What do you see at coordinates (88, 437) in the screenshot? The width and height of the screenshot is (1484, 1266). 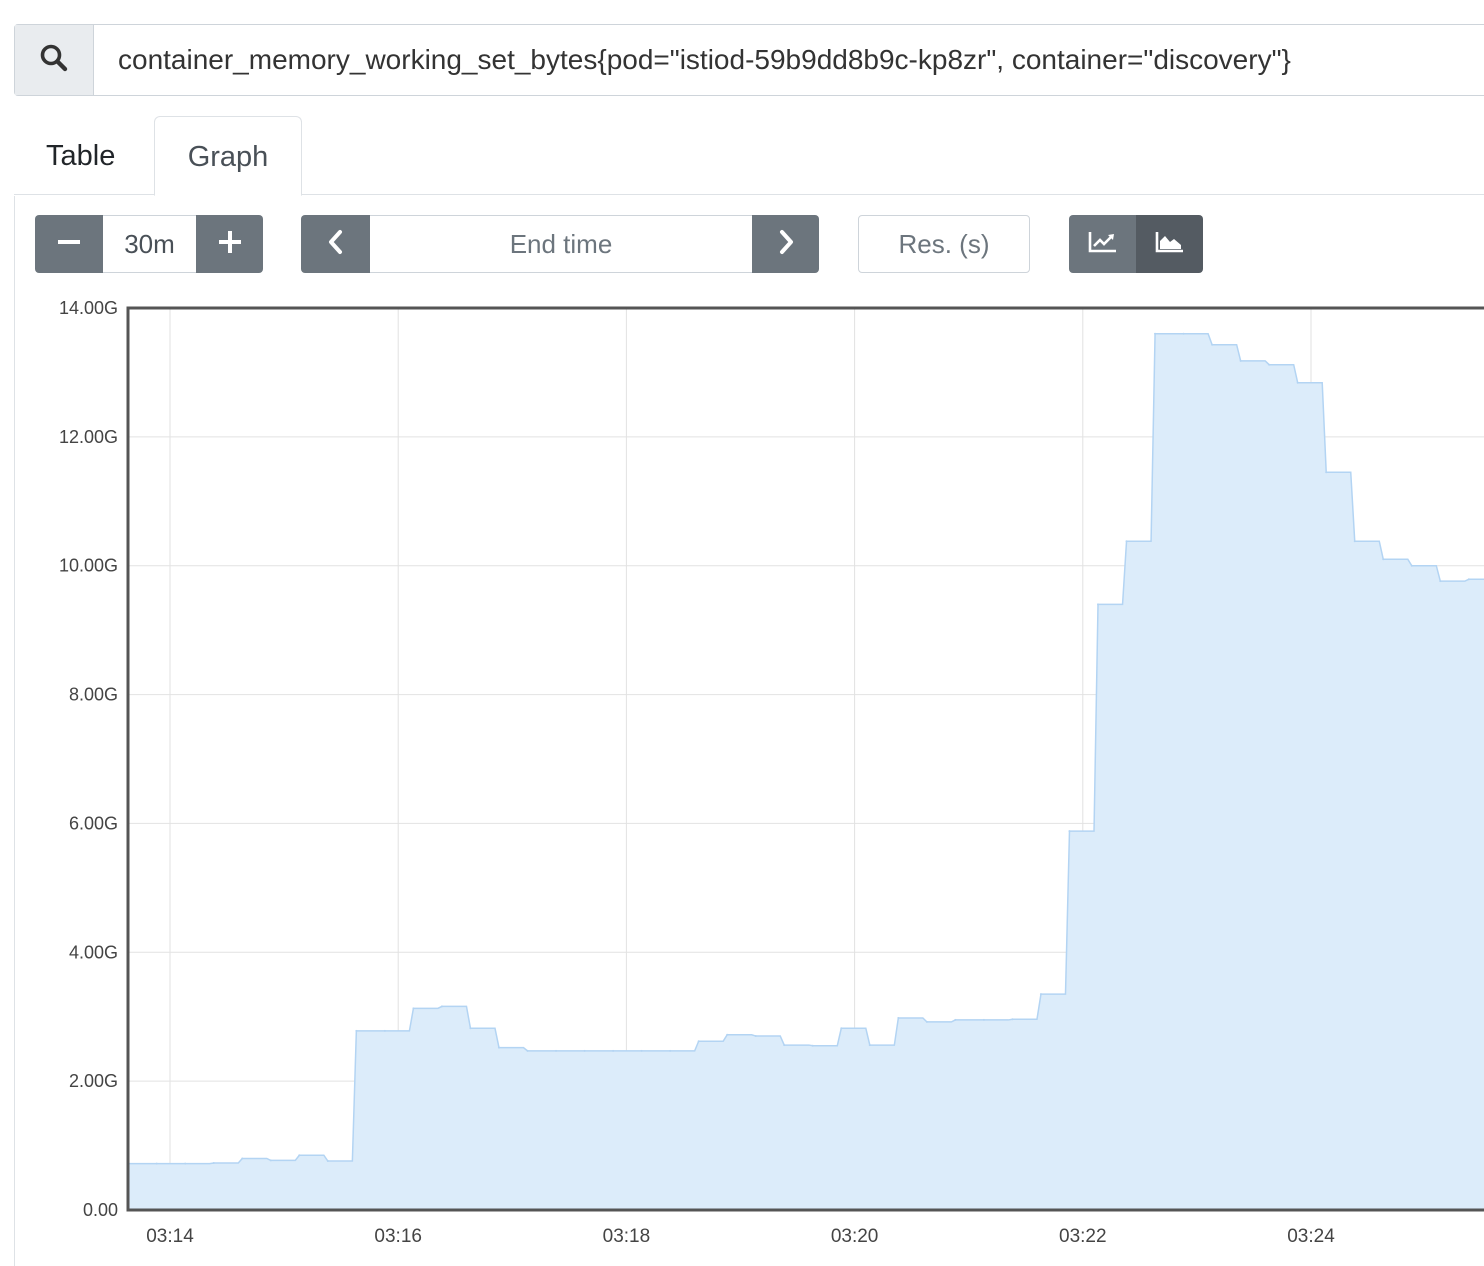 I see `y-tick-label: 12.00G` at bounding box center [88, 437].